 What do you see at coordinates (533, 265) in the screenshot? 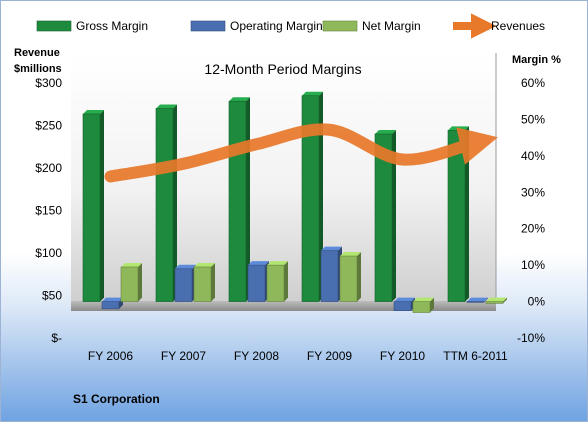
I see `right-tick-label: 10%` at bounding box center [533, 265].